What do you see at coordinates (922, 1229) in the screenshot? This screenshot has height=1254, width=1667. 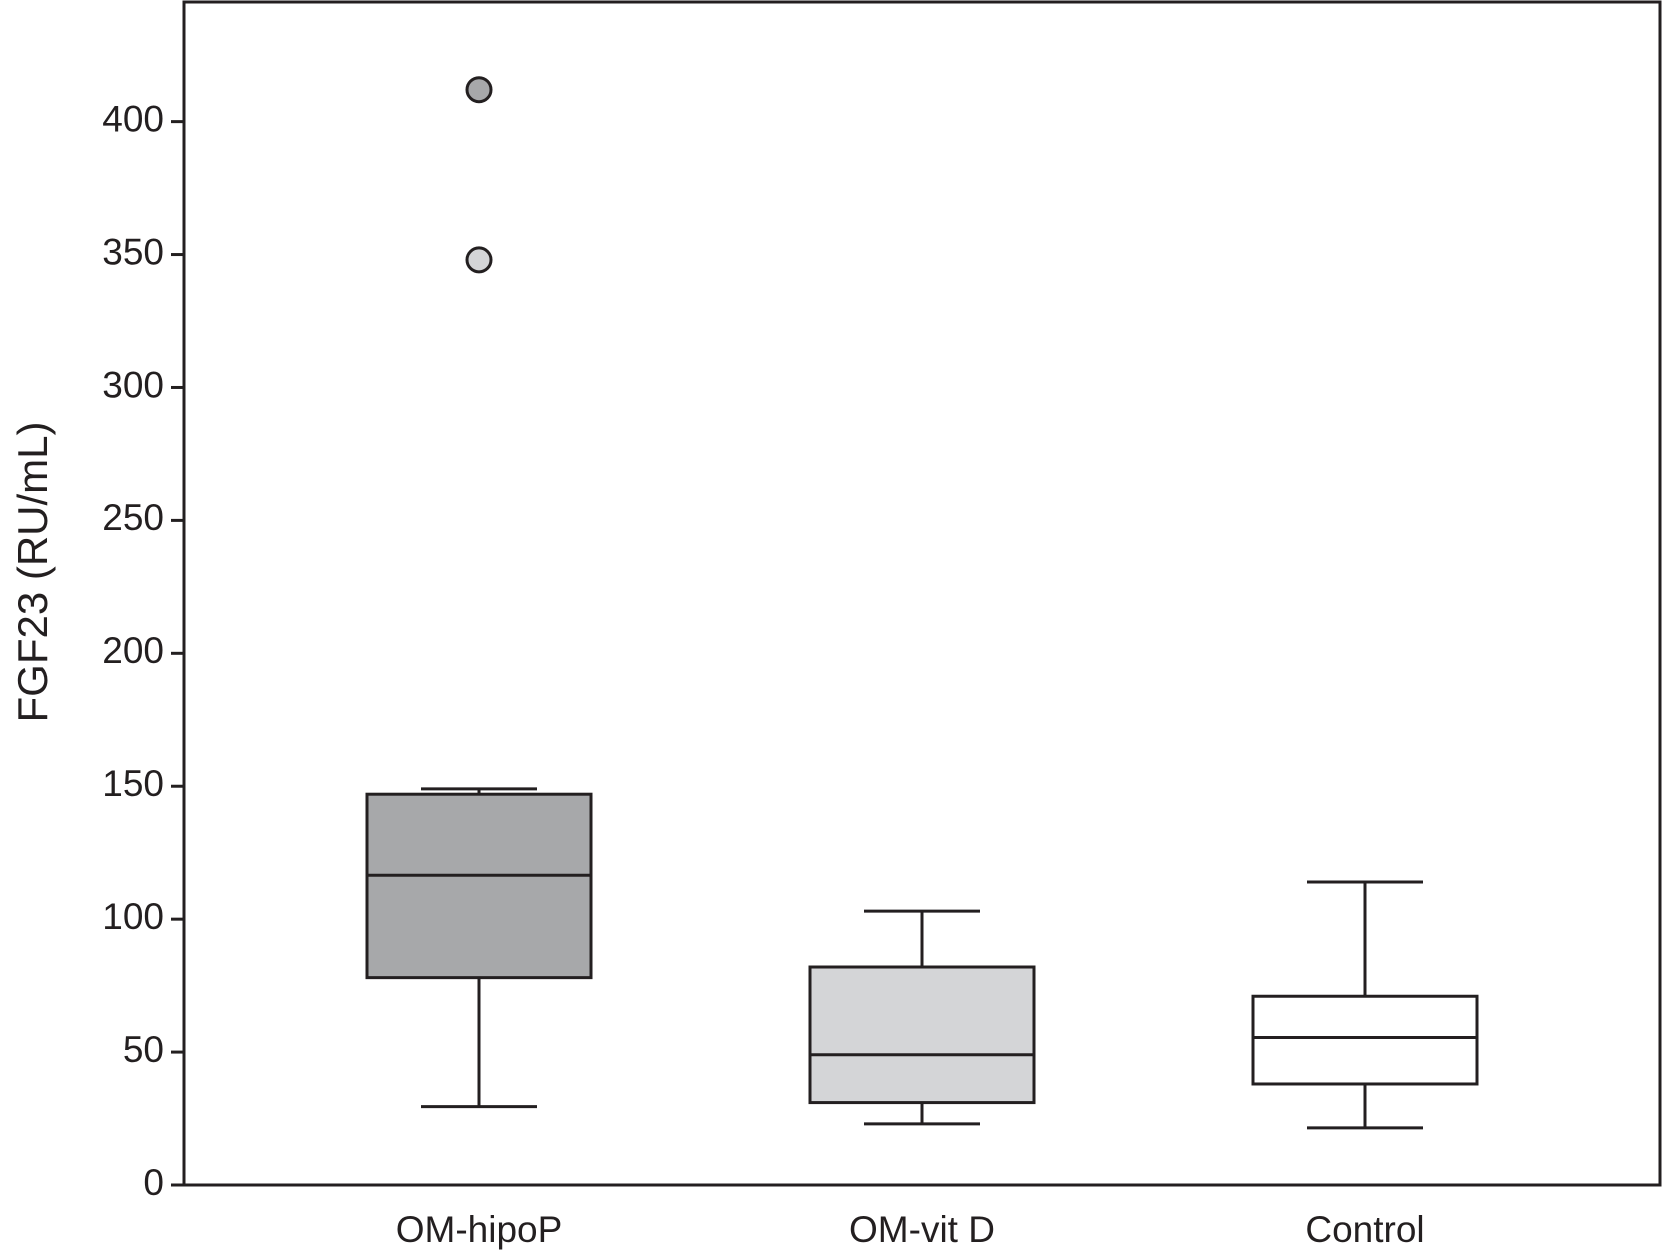 I see `x-tick-label: OM-vit D` at bounding box center [922, 1229].